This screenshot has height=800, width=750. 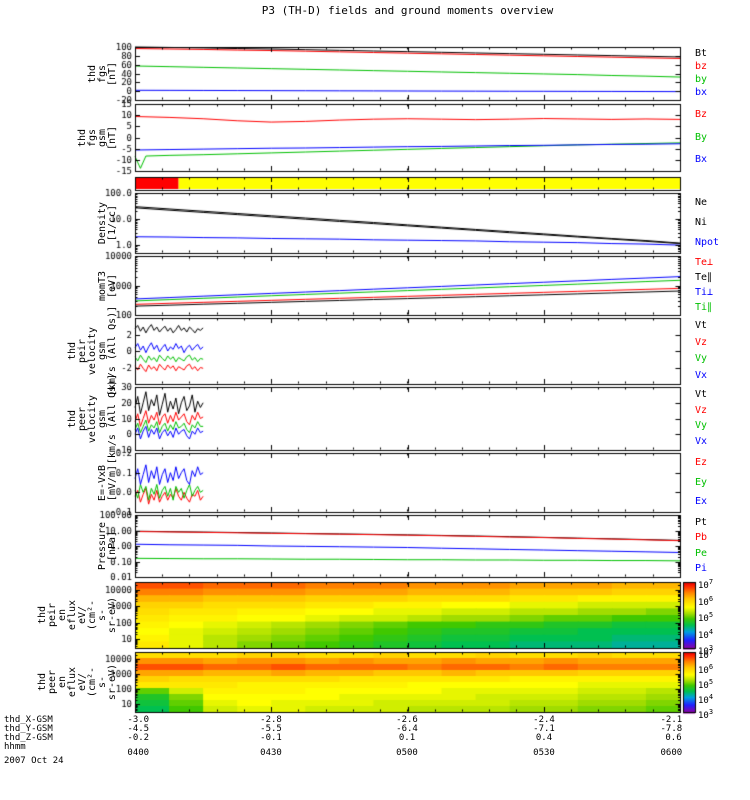 What do you see at coordinates (375, 729) in the screenshot?
I see `footer-row-ygsm: thd_Y-GSM -4.5 -5.5 -6.4 -7.1 -7.8` at bounding box center [375, 729].